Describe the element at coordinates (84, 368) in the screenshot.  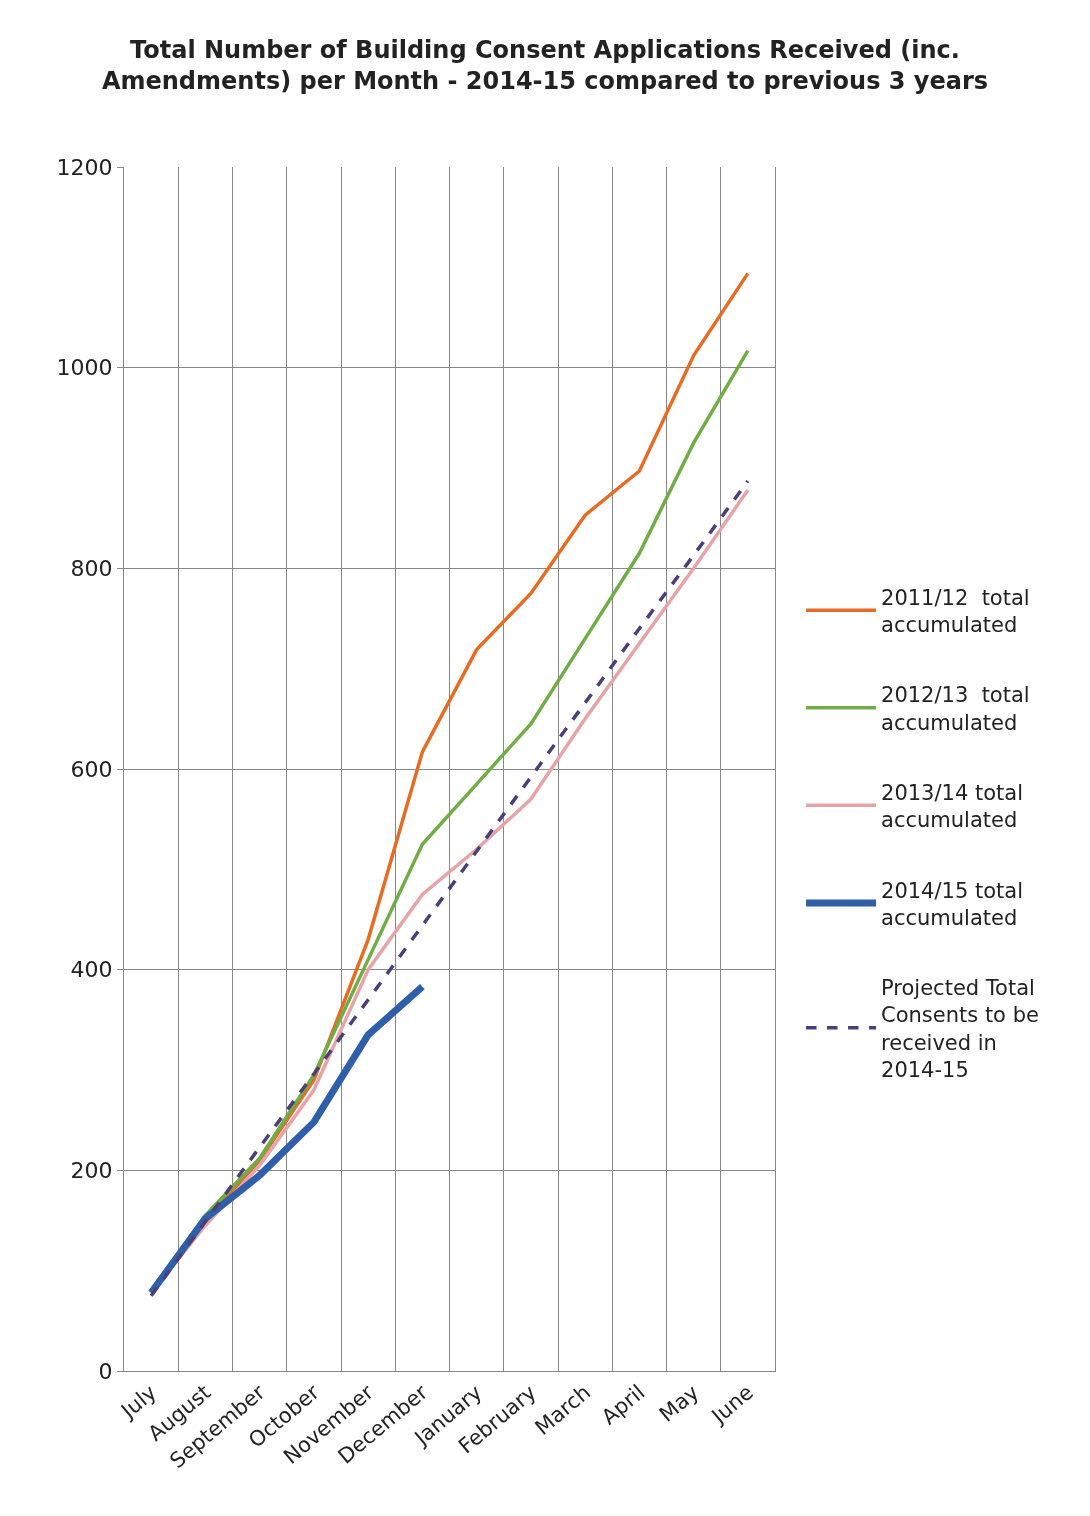
I see `y-tick-label: 1000` at that location.